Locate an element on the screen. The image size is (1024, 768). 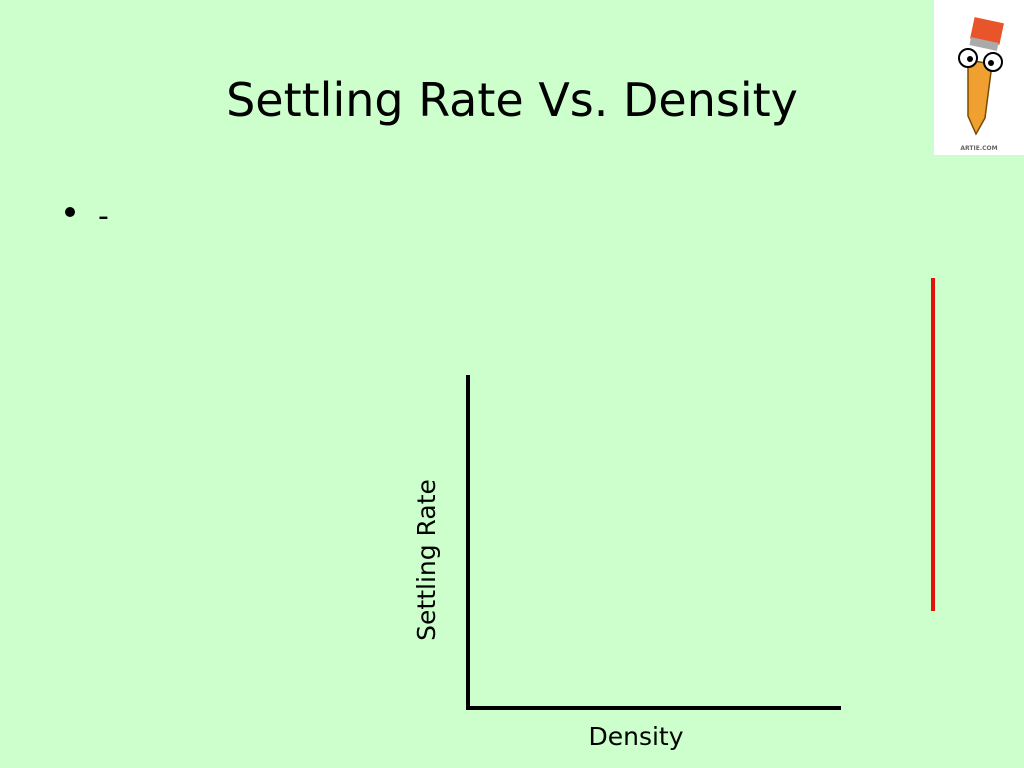
slide-title: Settling Rate Vs. Density is located at coordinates (512, 100).